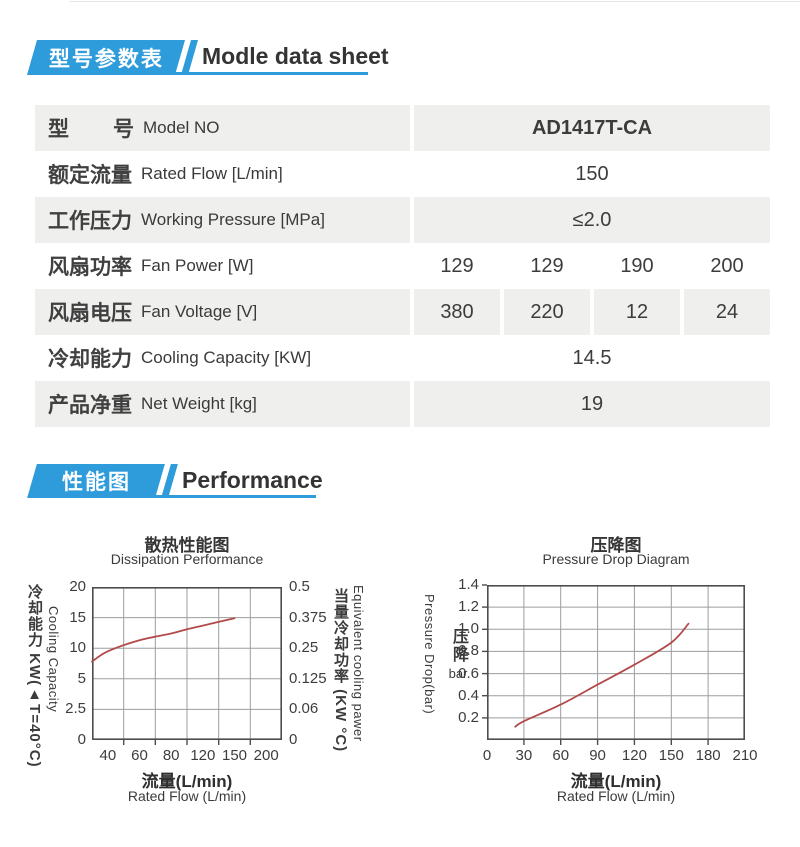 Image resolution: width=800 pixels, height=847 pixels. Describe the element at coordinates (299, 586) in the screenshot. I see `y-right-tick-label: 0.5` at that location.